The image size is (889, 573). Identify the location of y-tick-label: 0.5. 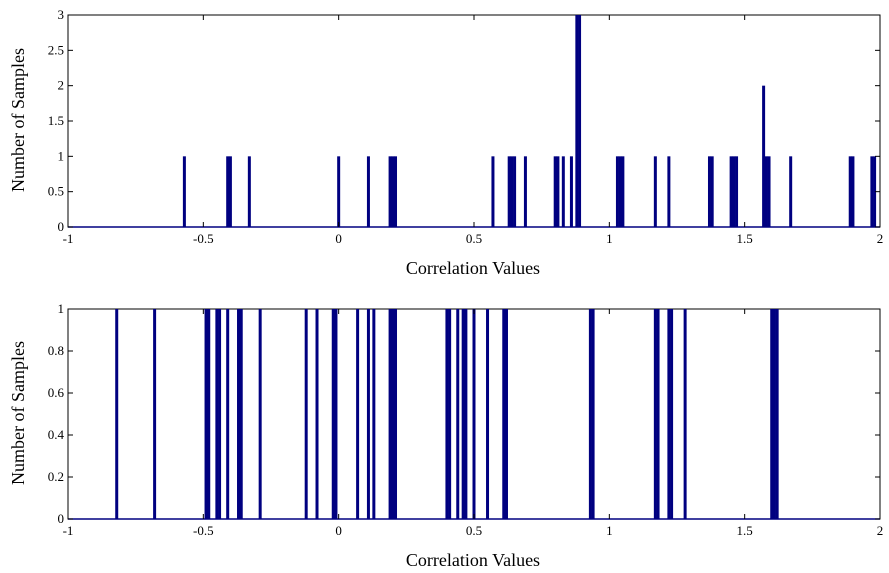
(56, 191).